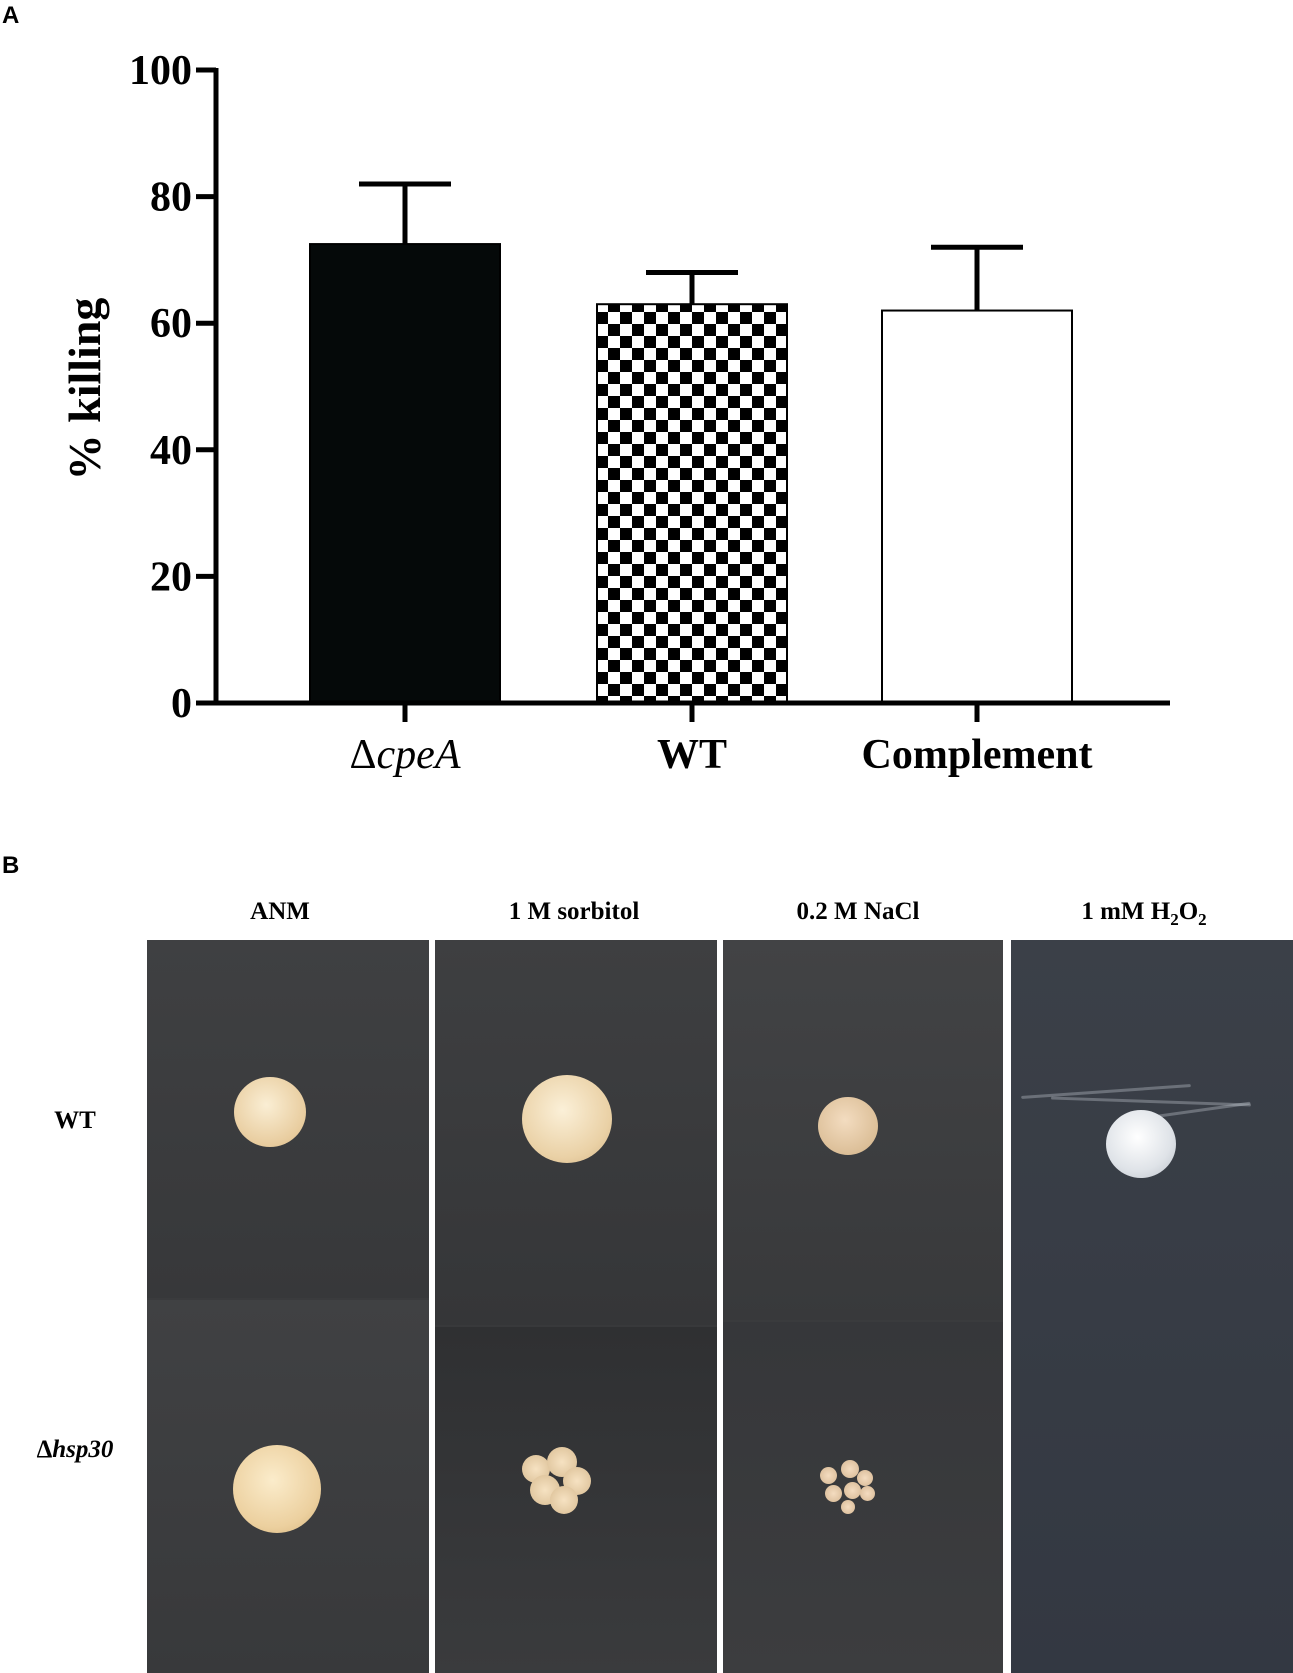  I want to click on row-label-hsp30: Δhsp30, so click(75, 1450).